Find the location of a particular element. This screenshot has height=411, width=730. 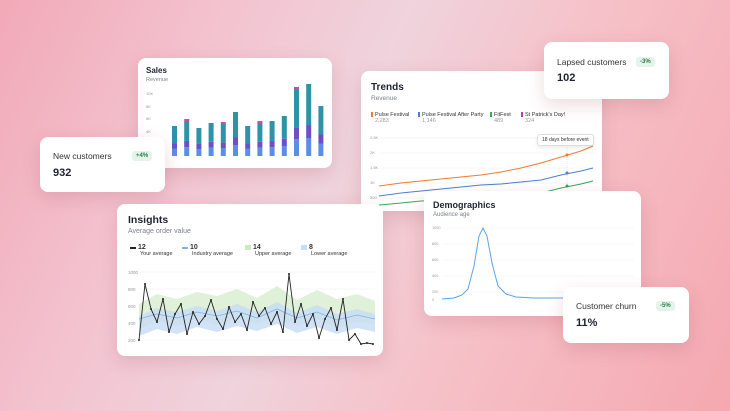

trends-legend-item: FitFest 489 is located at coordinates (500, 118).